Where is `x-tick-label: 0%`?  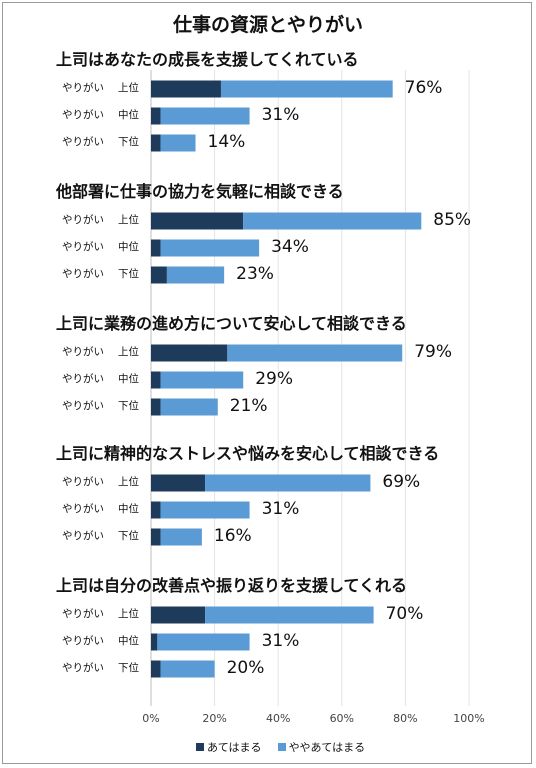
x-tick-label: 0% is located at coordinates (150, 718).